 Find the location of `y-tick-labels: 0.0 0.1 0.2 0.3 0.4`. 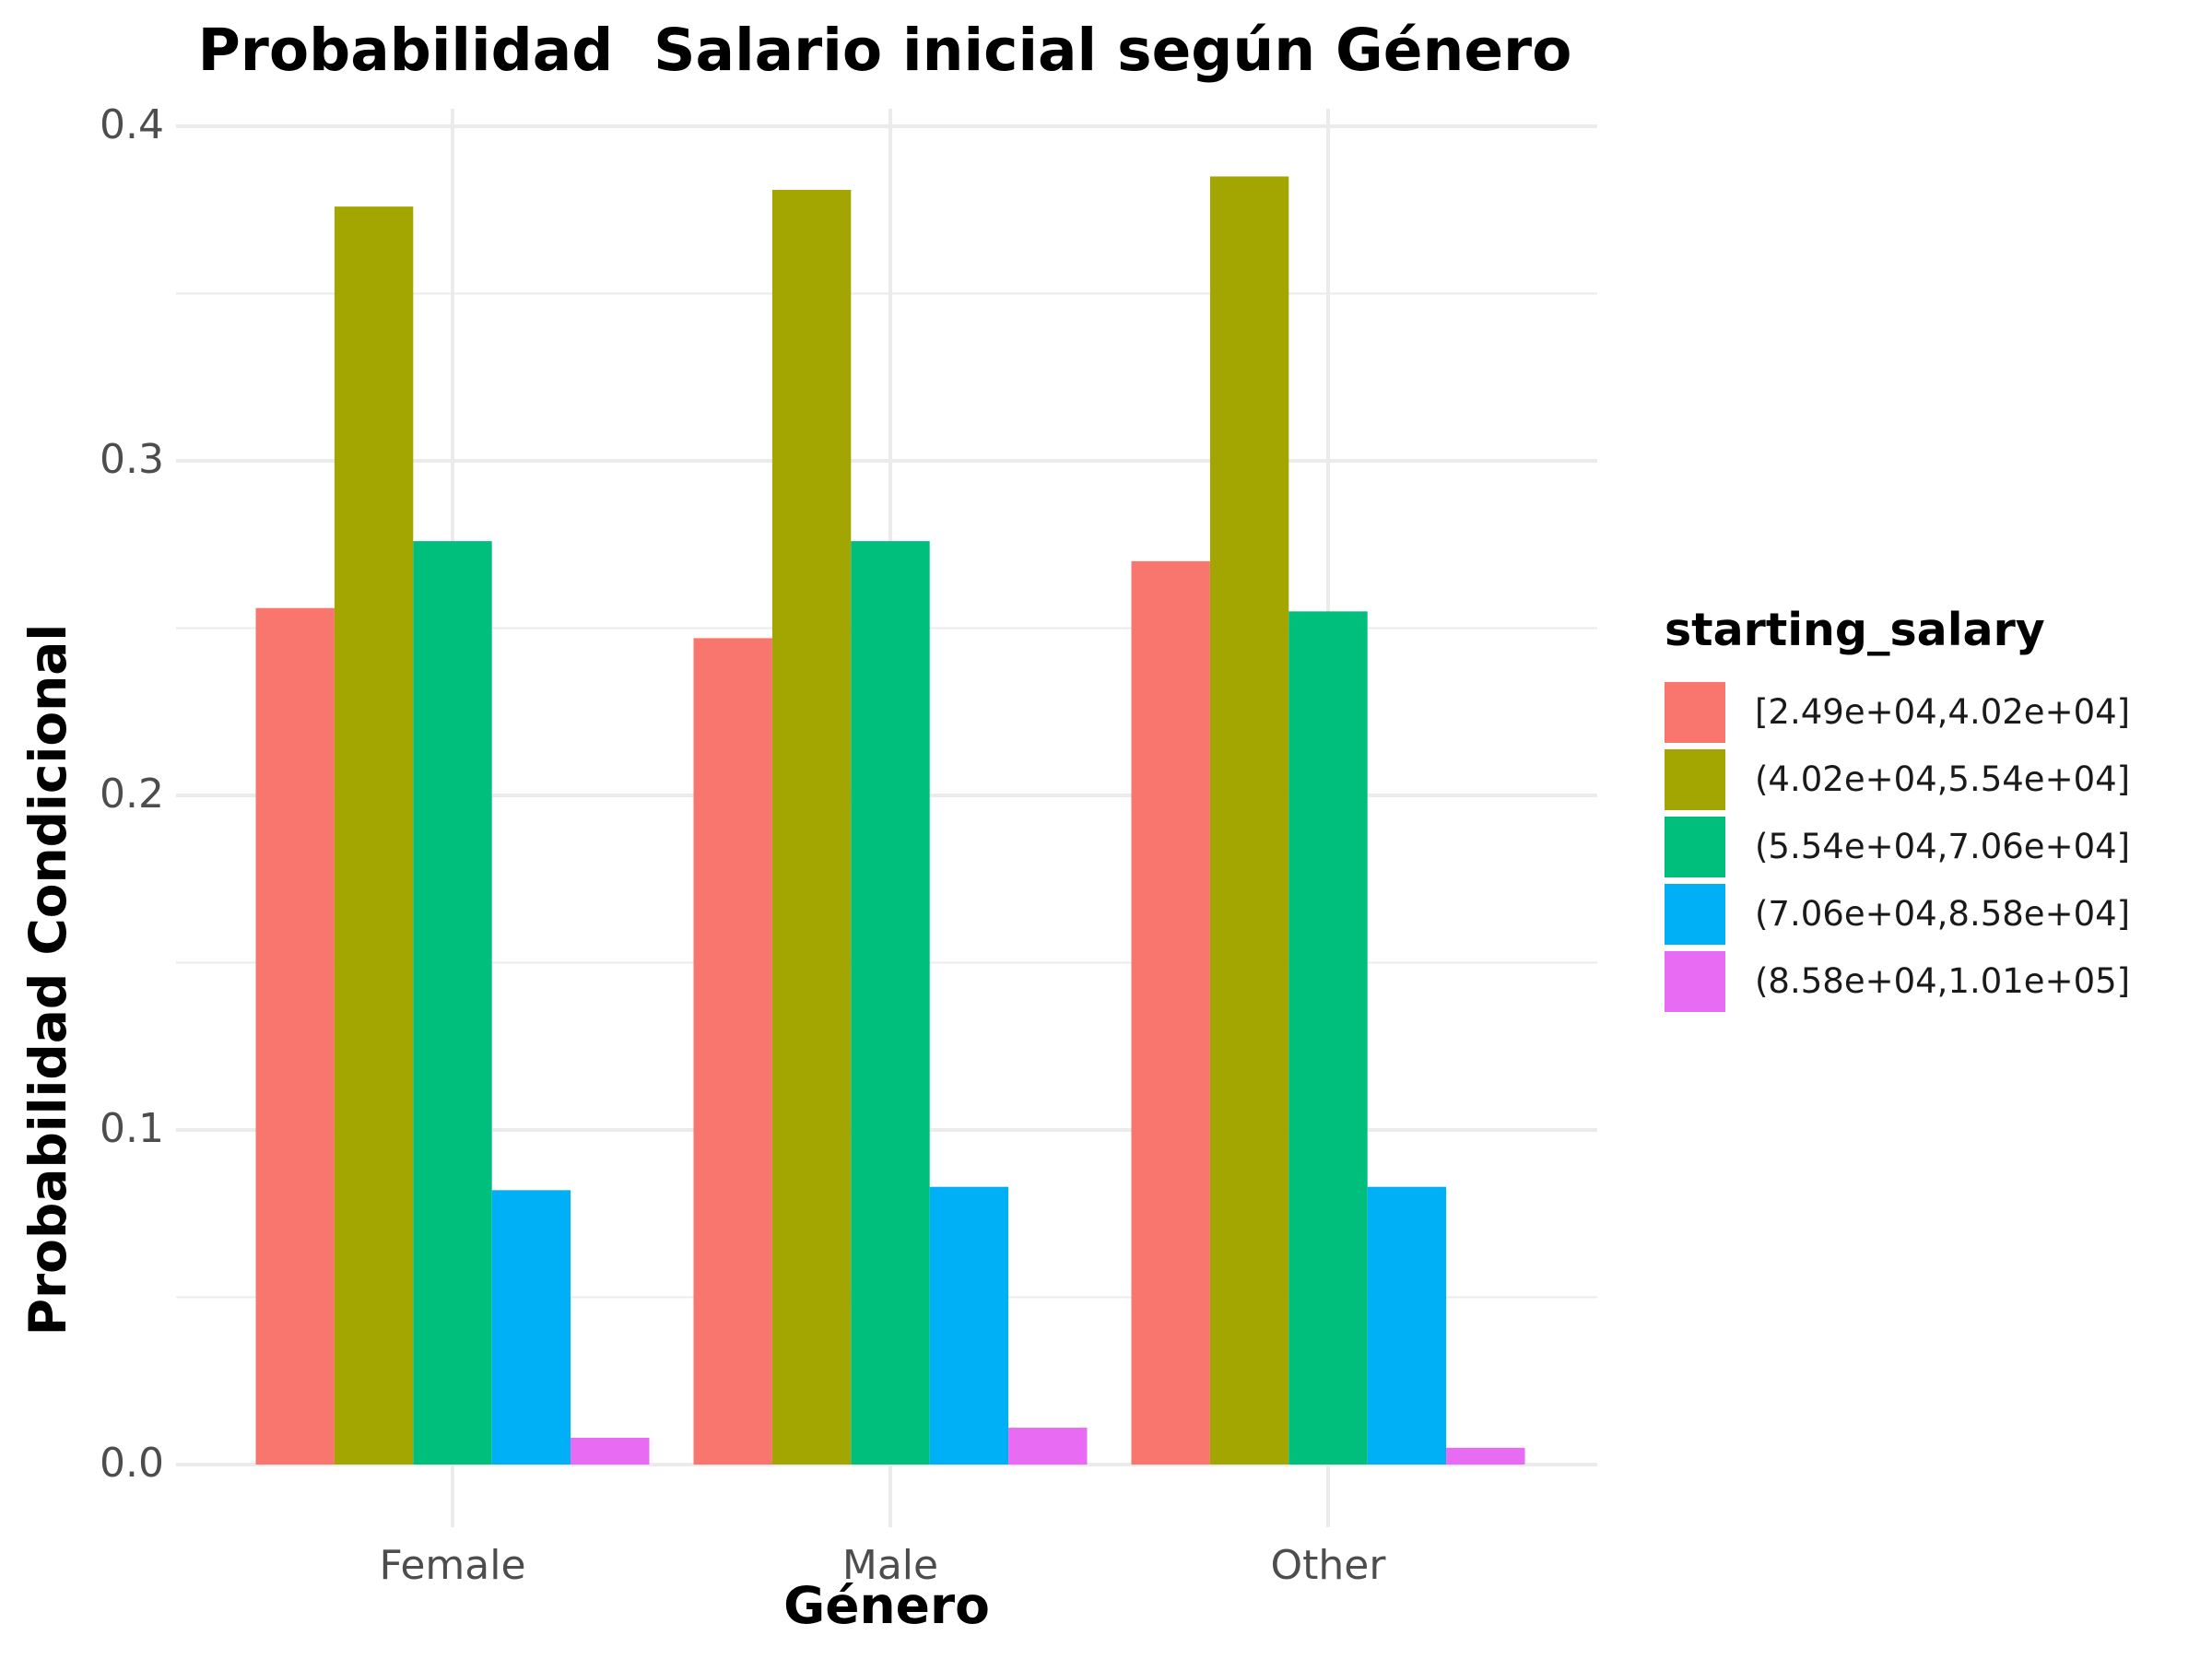

y-tick-labels: 0.0 0.1 0.2 0.3 0.4 is located at coordinates (132, 794).